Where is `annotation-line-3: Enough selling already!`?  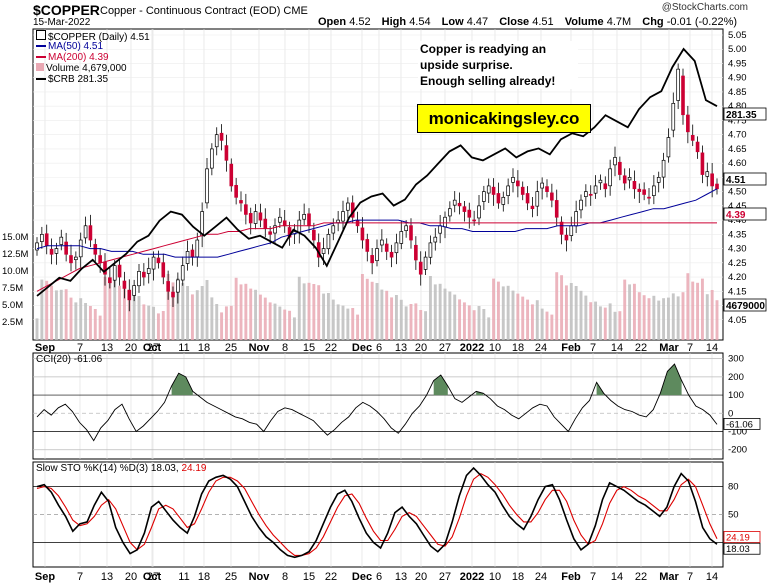 annotation-line-3: Enough selling already! is located at coordinates (488, 81).